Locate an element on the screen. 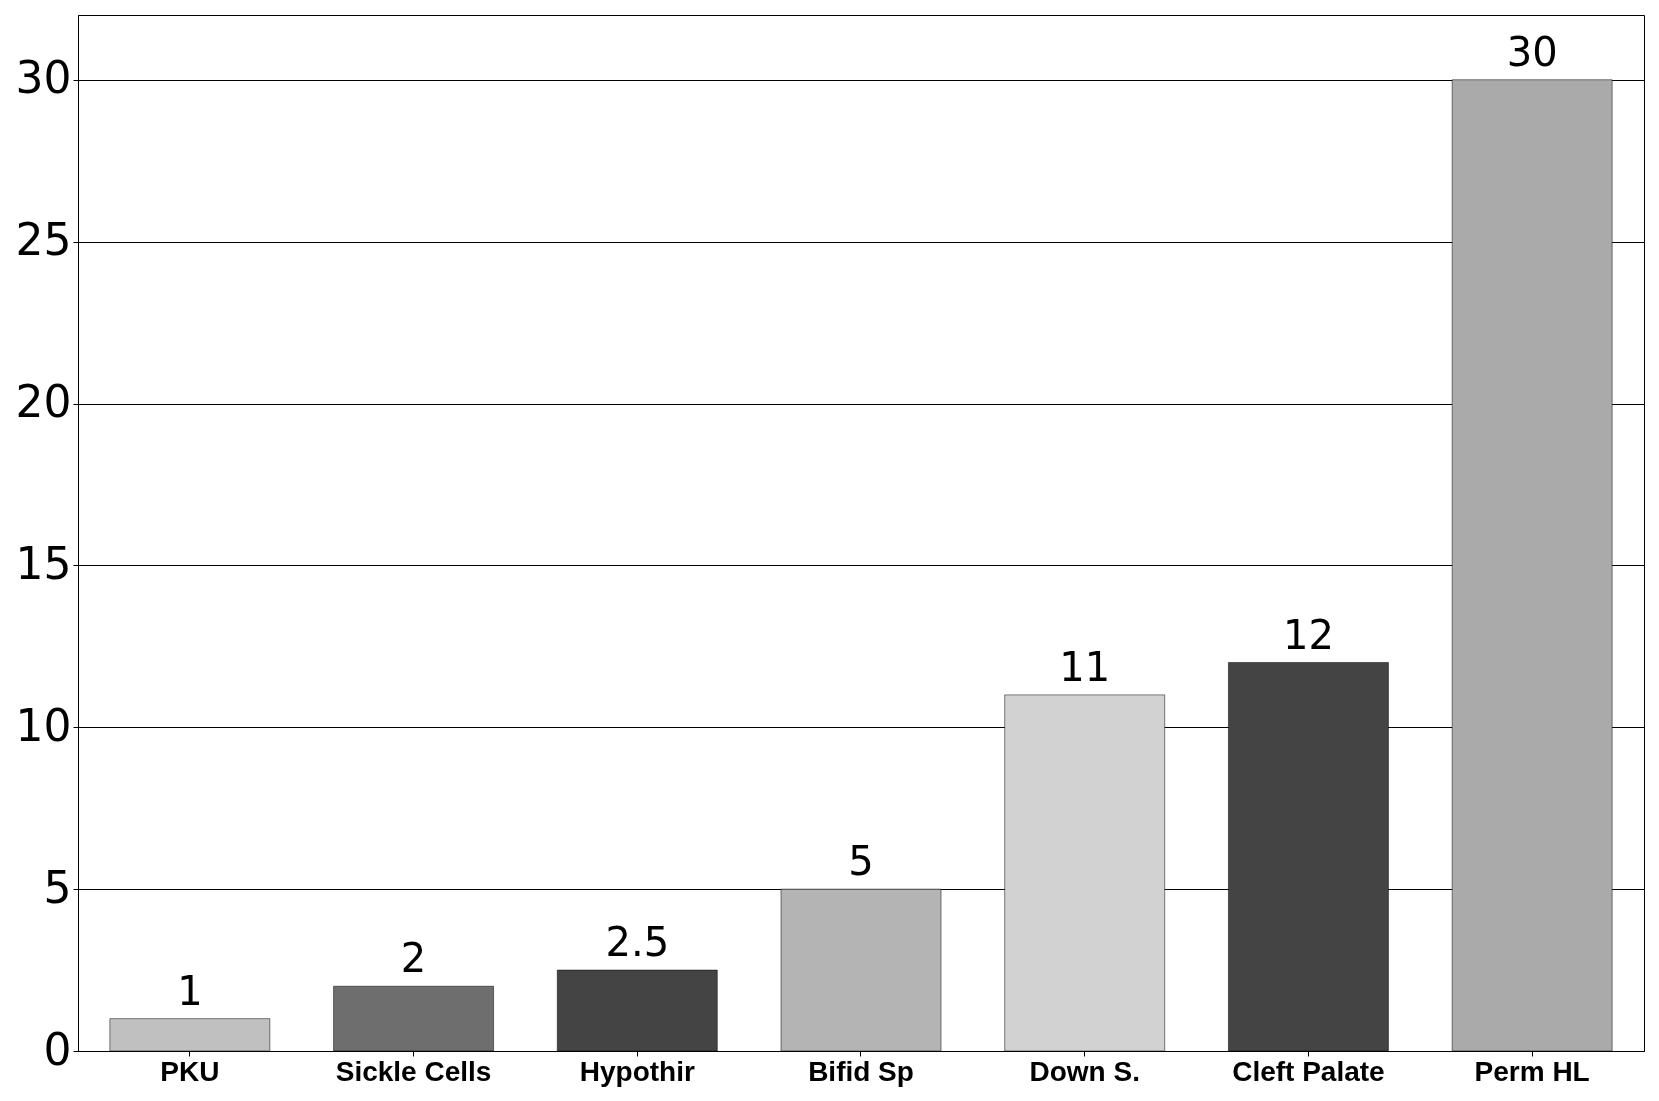  data-label: 1 is located at coordinates (190, 990).